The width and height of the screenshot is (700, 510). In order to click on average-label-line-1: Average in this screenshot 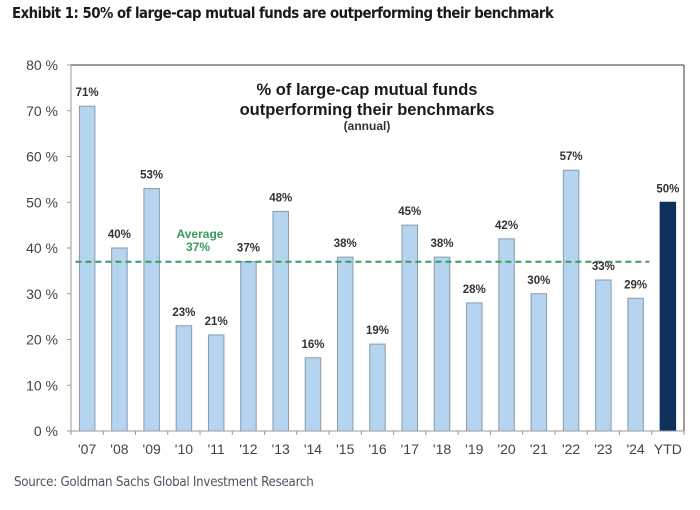, I will do `click(200, 234)`.